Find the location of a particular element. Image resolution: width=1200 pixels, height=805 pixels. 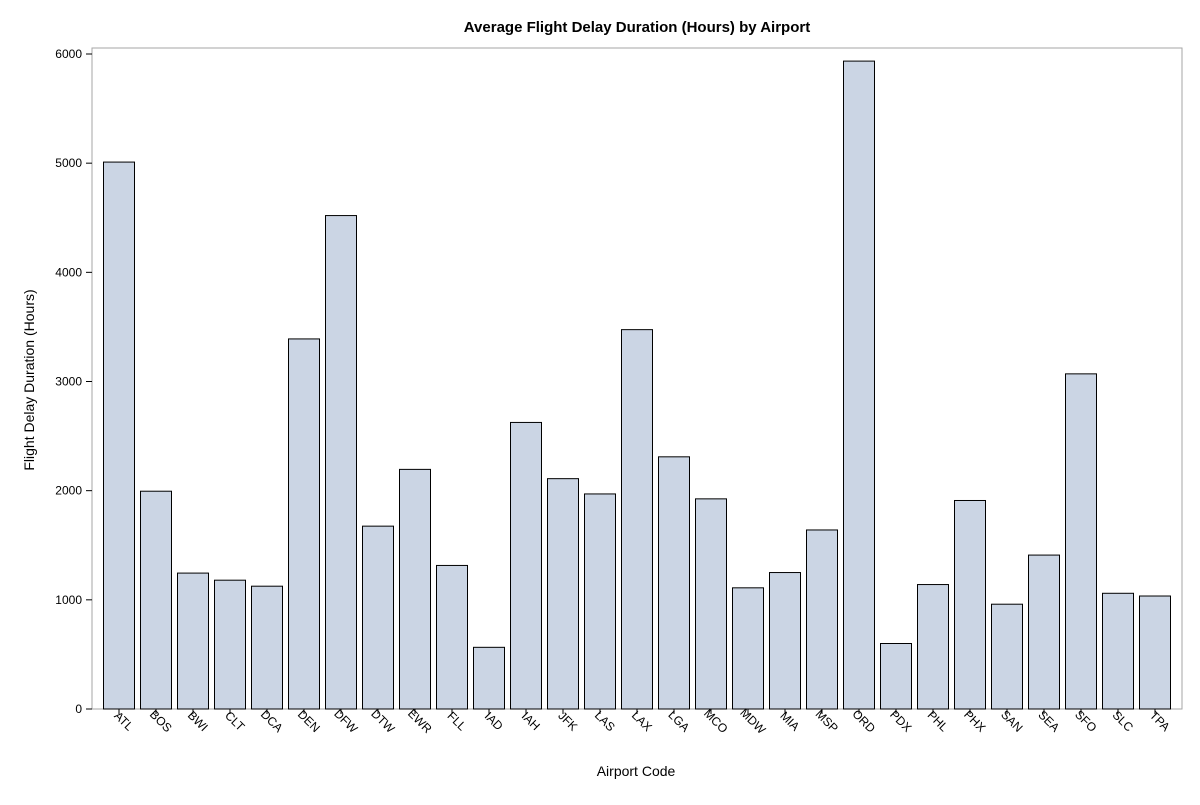

x-tick-label: PHX is located at coordinates (974, 720).